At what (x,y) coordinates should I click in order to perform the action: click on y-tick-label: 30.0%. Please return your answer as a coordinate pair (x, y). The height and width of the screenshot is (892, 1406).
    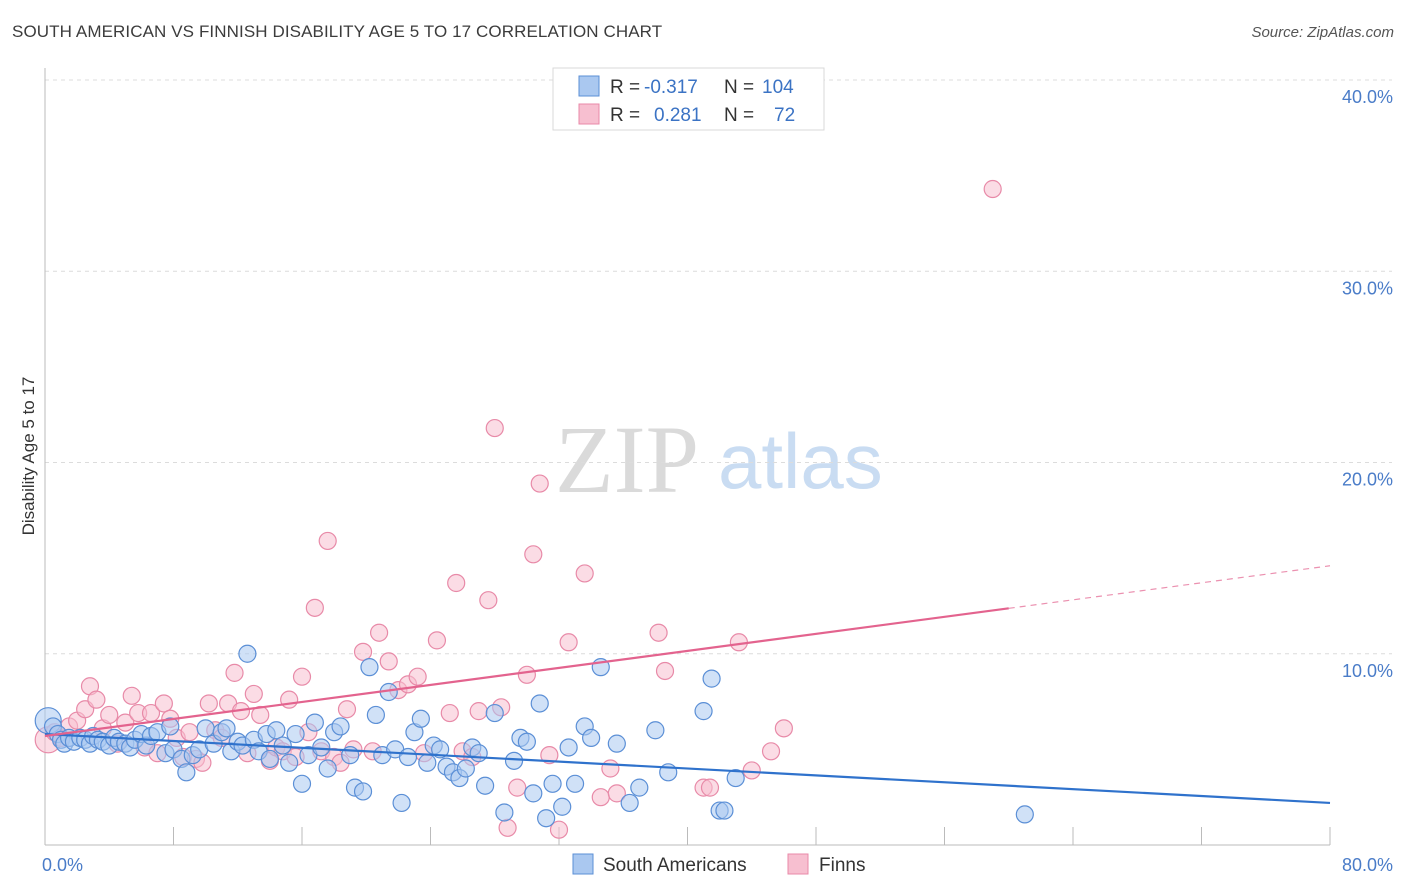
    Looking at the image, I should click on (1367, 288).